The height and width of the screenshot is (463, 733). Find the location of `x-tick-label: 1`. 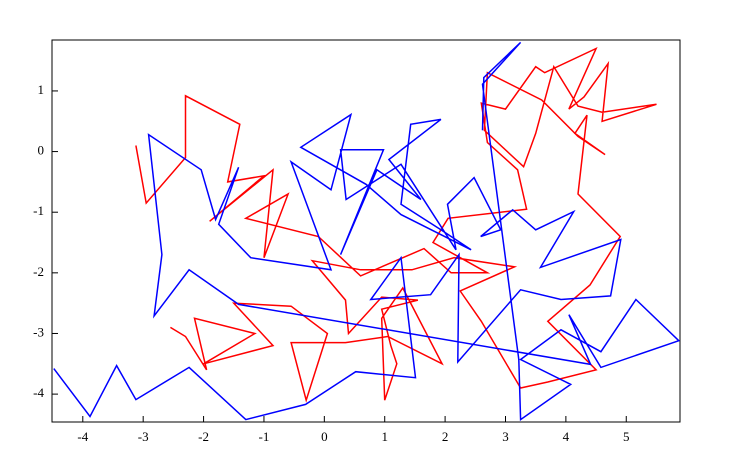

x-tick-label: 1 is located at coordinates (384, 436).